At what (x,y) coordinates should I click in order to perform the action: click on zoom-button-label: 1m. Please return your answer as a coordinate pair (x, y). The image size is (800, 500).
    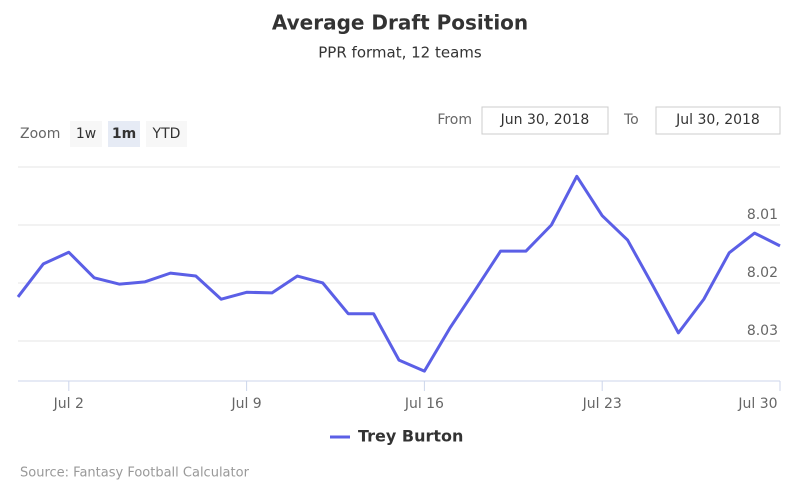
    Looking at the image, I should click on (124, 134).